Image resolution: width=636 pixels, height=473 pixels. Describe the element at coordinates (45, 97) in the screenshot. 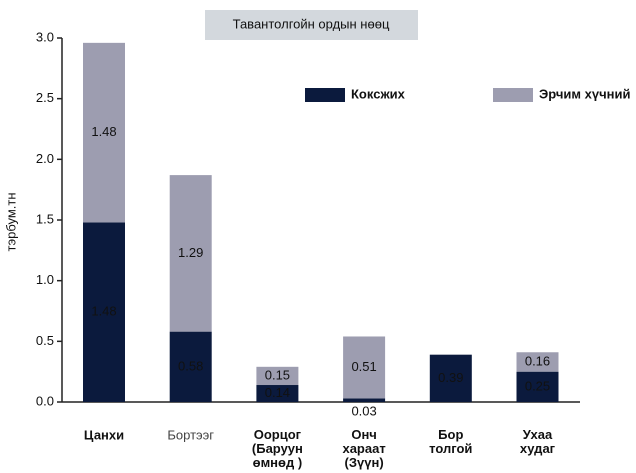

I see `y-tick-label: 2.5` at that location.